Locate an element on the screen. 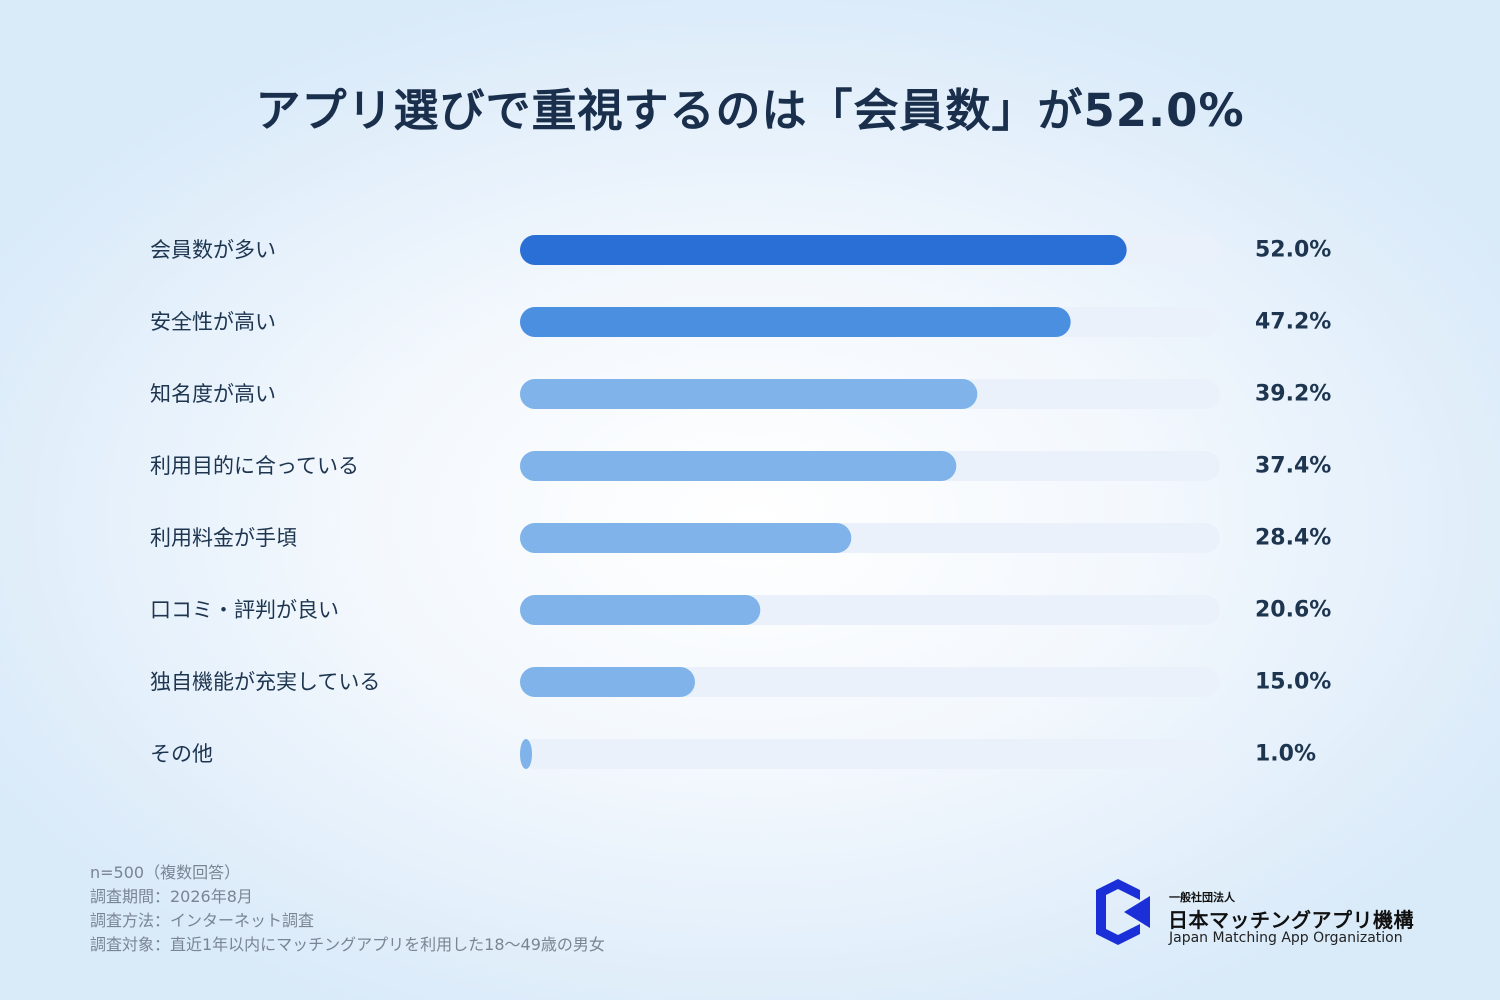 This screenshot has height=1000, width=1500. bar-row: 安全性が高い 47.2% is located at coordinates (740, 322).